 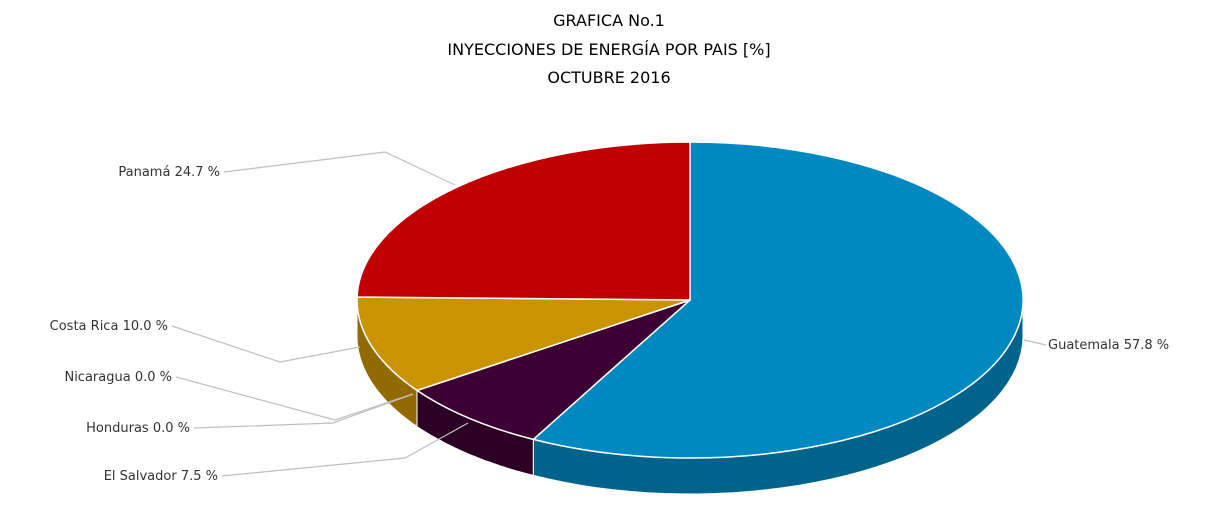 What do you see at coordinates (144, 172) in the screenshot?
I see `label-category: Panamá` at bounding box center [144, 172].